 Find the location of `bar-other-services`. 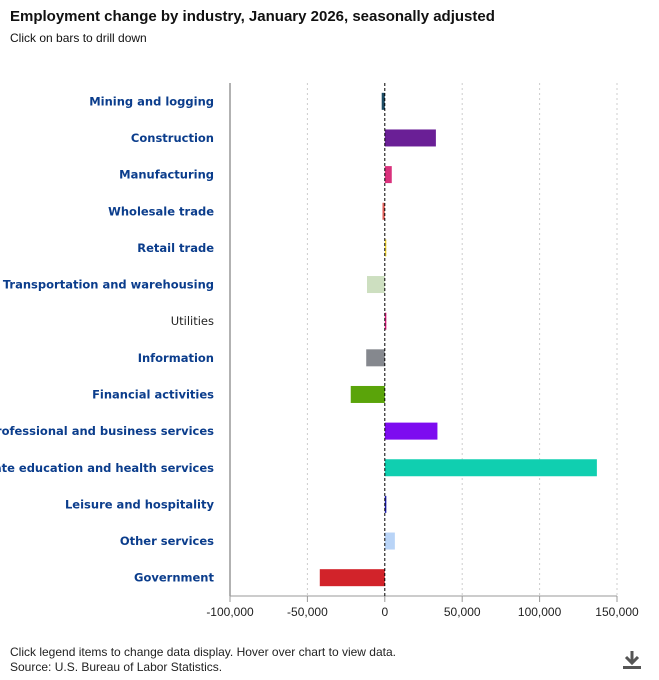

bar-other-services is located at coordinates (389, 541).